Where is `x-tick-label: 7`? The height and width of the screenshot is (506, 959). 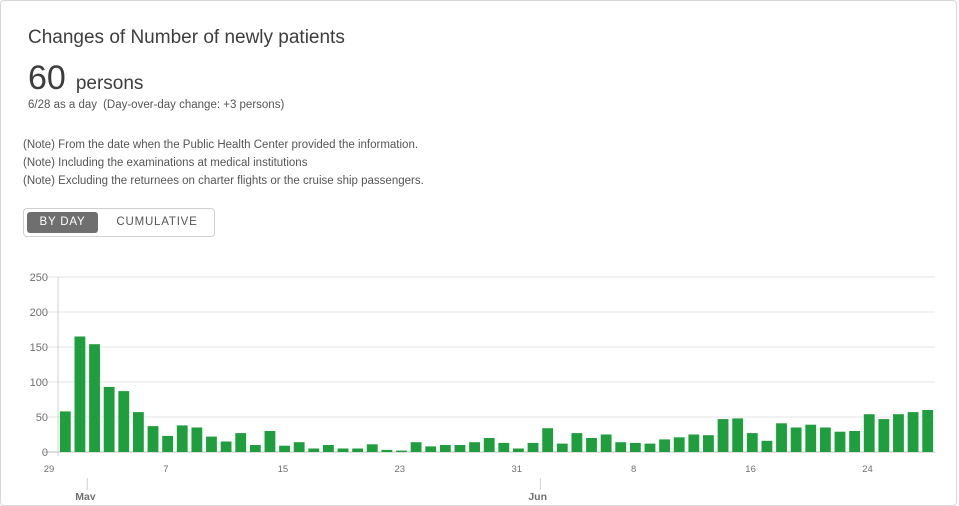 x-tick-label: 7 is located at coordinates (165, 469).